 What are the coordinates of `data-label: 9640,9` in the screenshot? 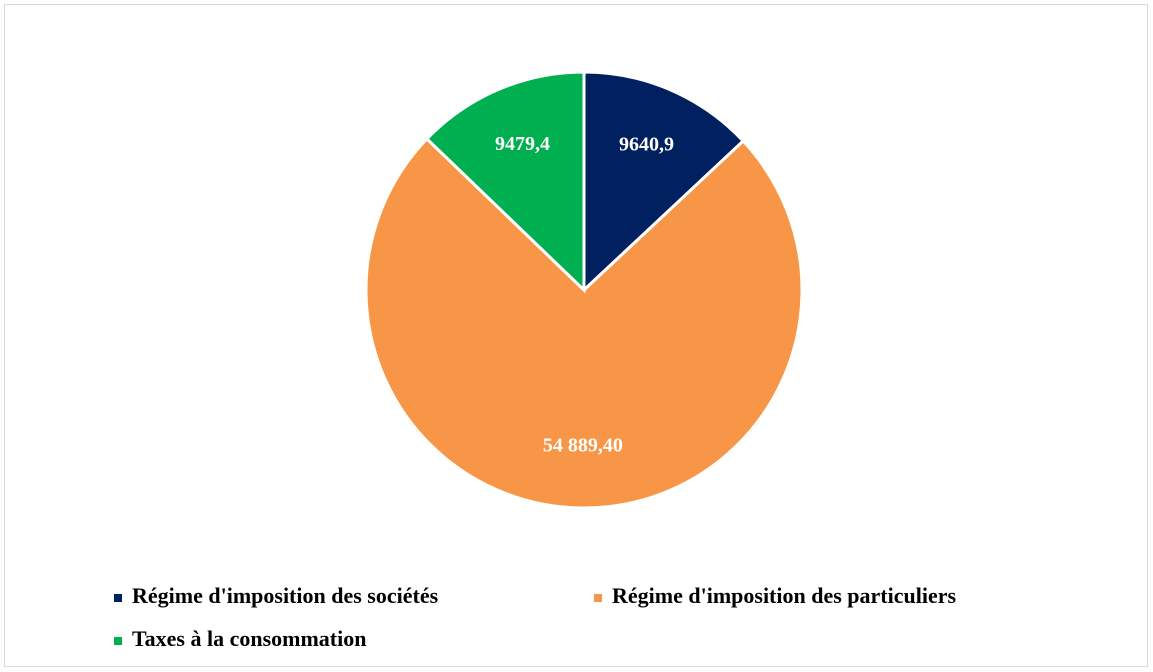 It's located at (646, 145).